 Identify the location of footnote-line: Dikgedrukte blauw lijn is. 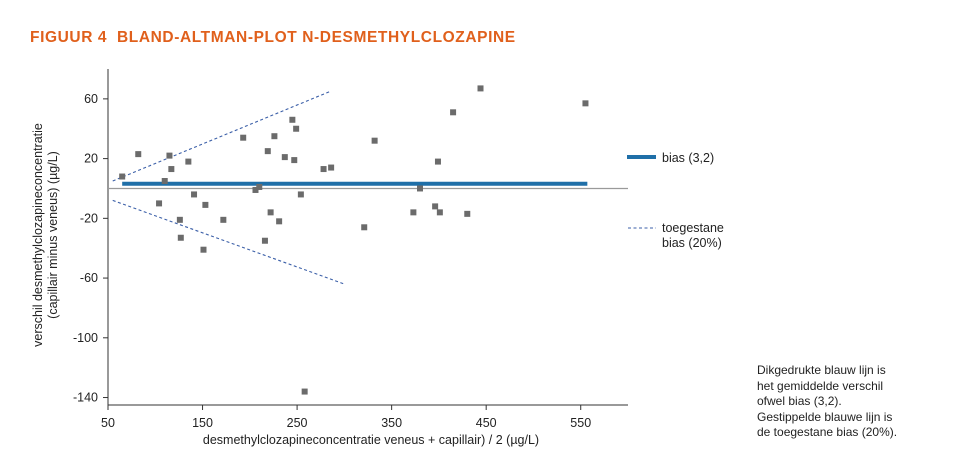
(821, 370).